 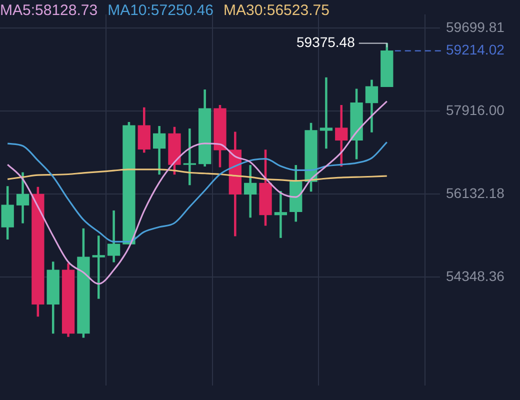 What do you see at coordinates (277, 10) in the screenshot?
I see `text: MA30:56523.75` at bounding box center [277, 10].